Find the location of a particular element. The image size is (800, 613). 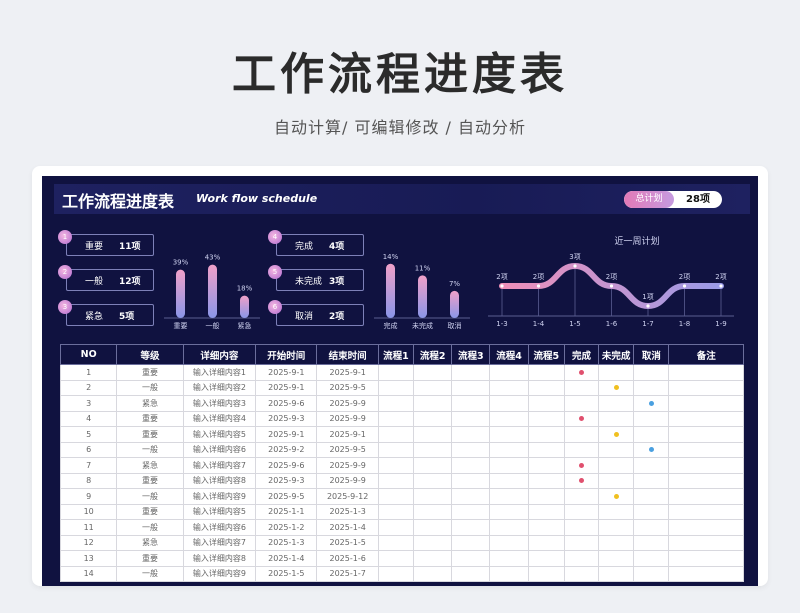

table-row: 3 紧急 输入详细内容3 2025-9-6 2025-9-9 is located at coordinates (401, 403).